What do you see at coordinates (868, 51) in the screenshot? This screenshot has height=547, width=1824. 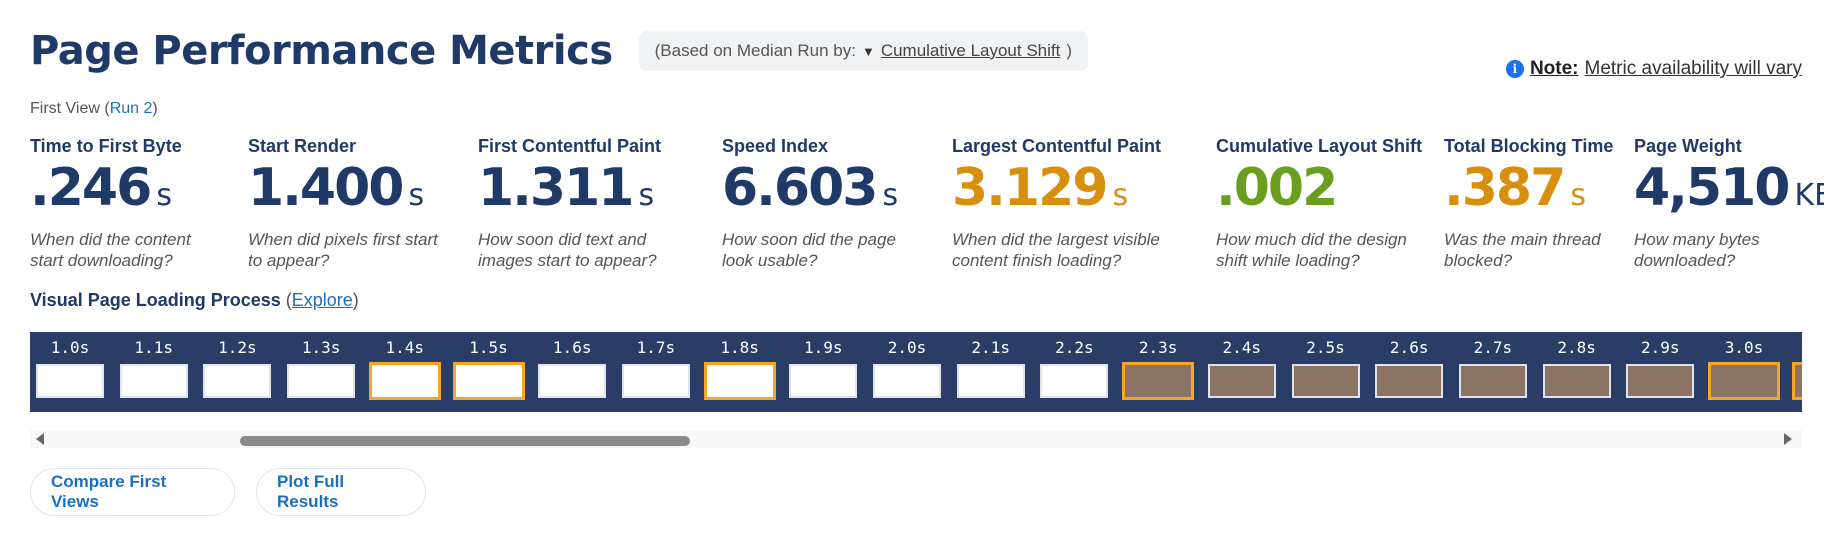 I see `dropdown-arrow-icon: ▼` at bounding box center [868, 51].